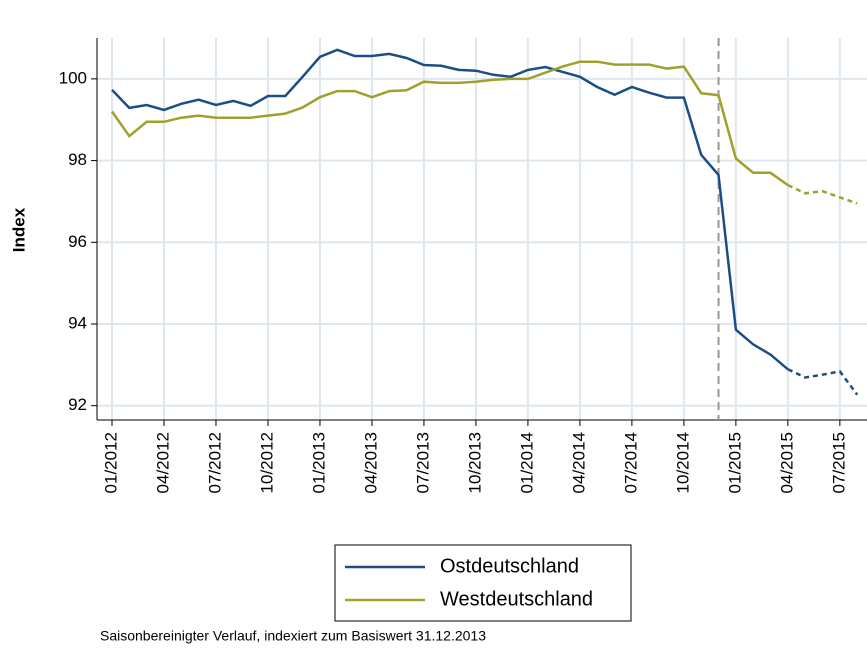 This screenshot has width=867, height=648. I want to click on x-tick-label: 01/2014, so click(526, 462).